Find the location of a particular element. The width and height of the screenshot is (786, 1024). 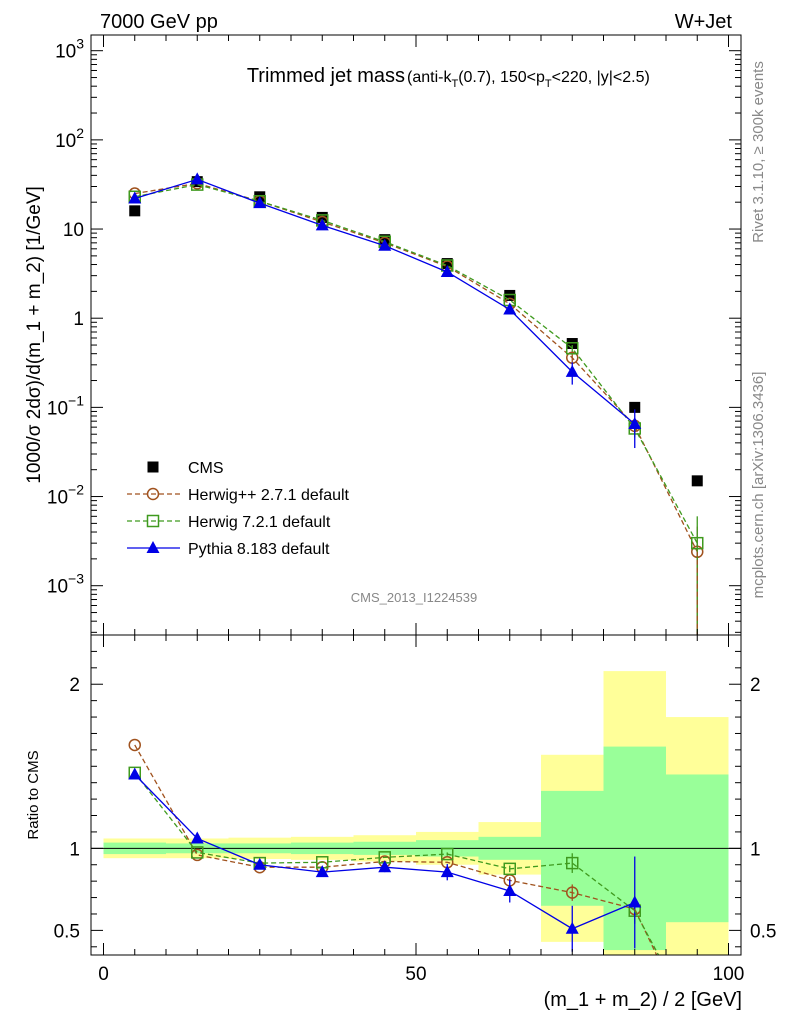

analysis-watermark: CMS_2013_I1224539 is located at coordinates (414, 597).